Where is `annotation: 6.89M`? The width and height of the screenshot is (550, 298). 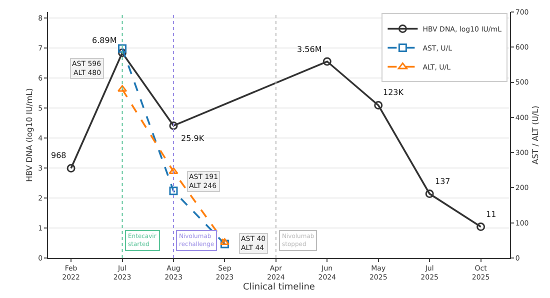 annotation: 6.89M is located at coordinates (104, 40).